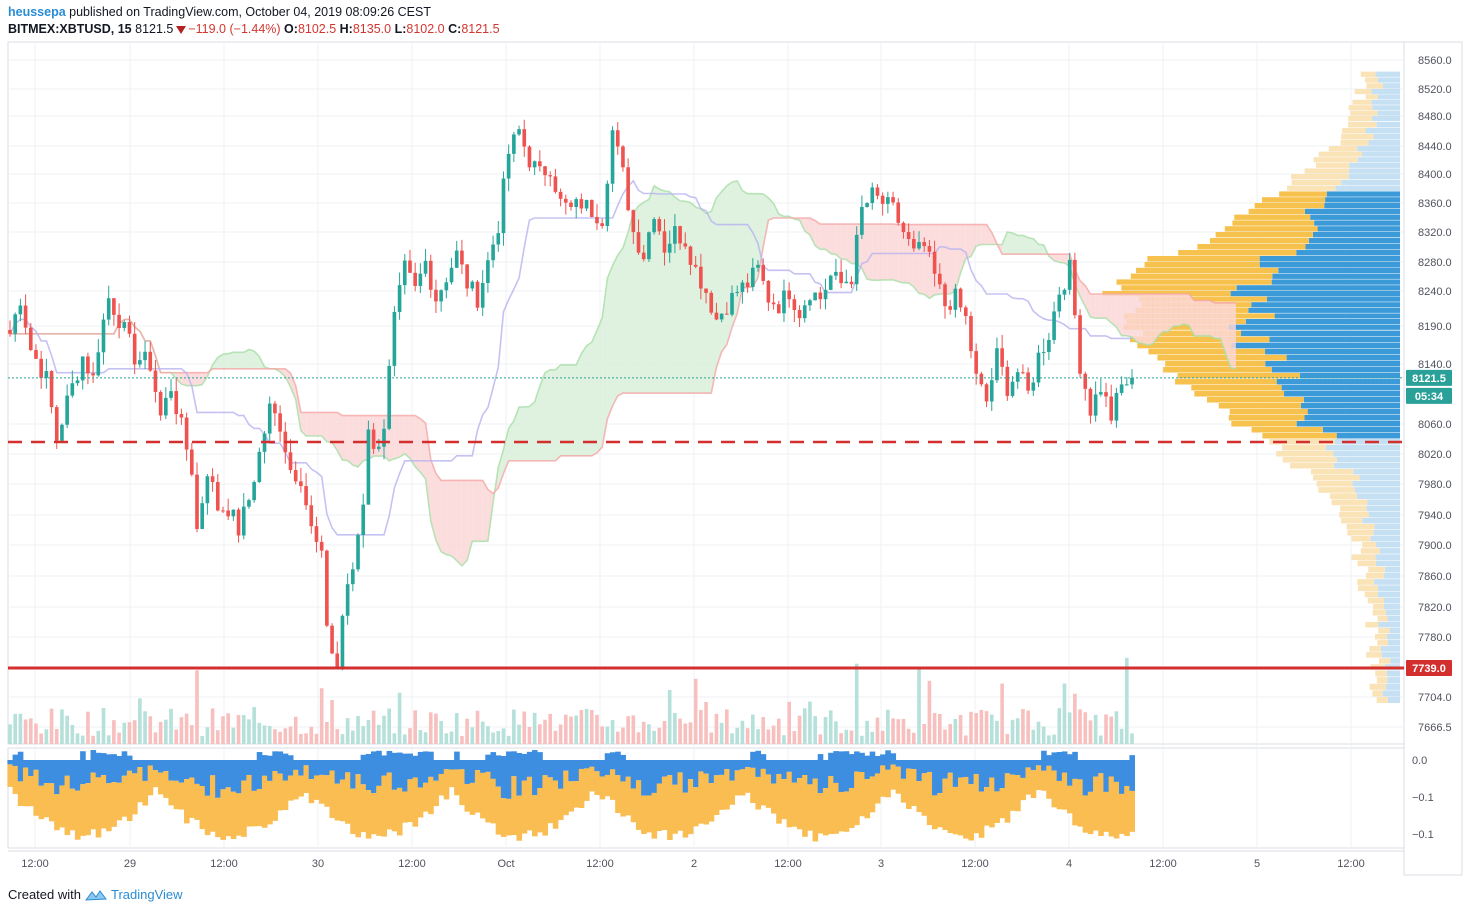  I want to click on price-axis-frame, so click(1433, 458).